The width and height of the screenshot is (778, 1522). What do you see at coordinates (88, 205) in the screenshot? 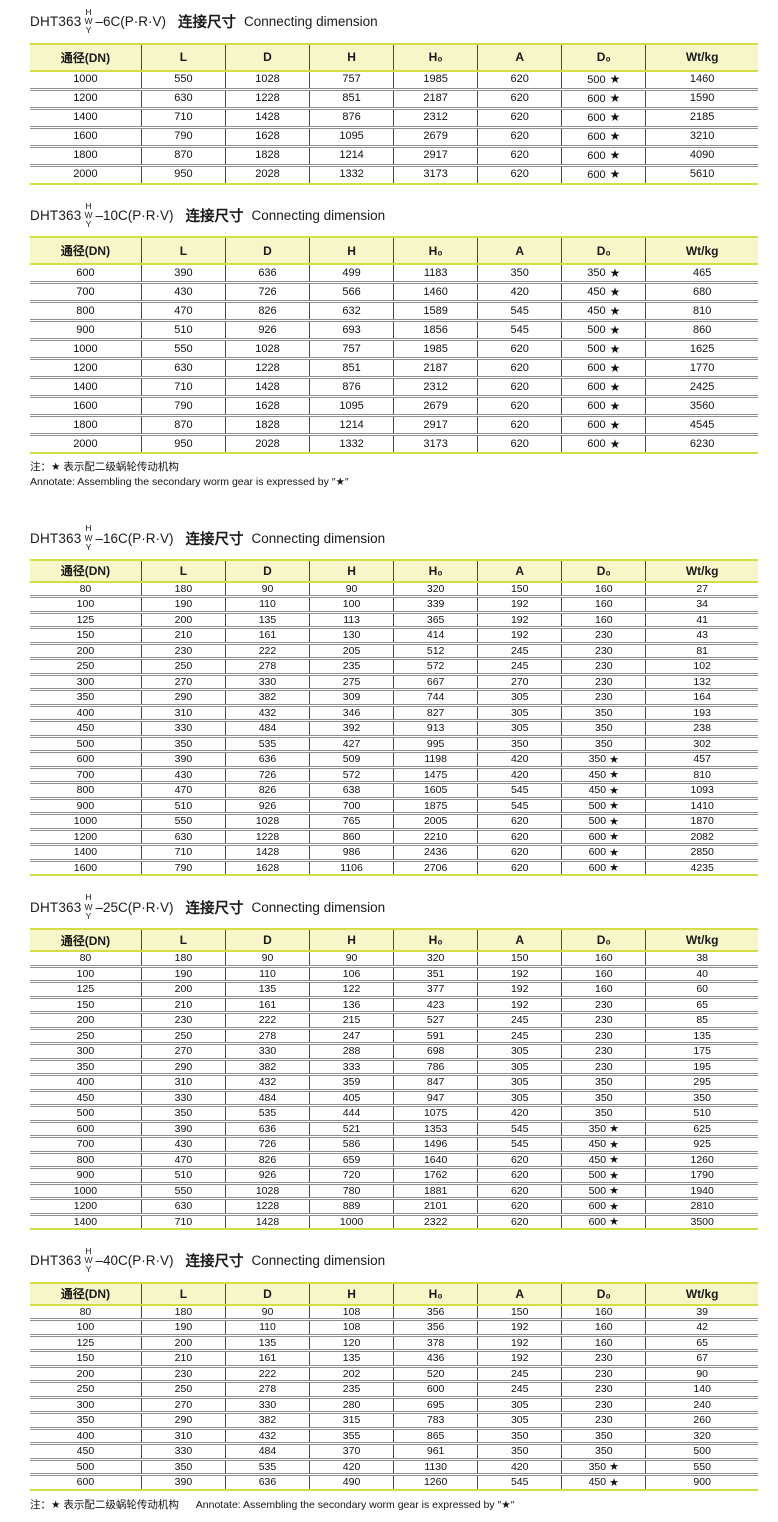
I see `variant-top: H` at bounding box center [88, 205].